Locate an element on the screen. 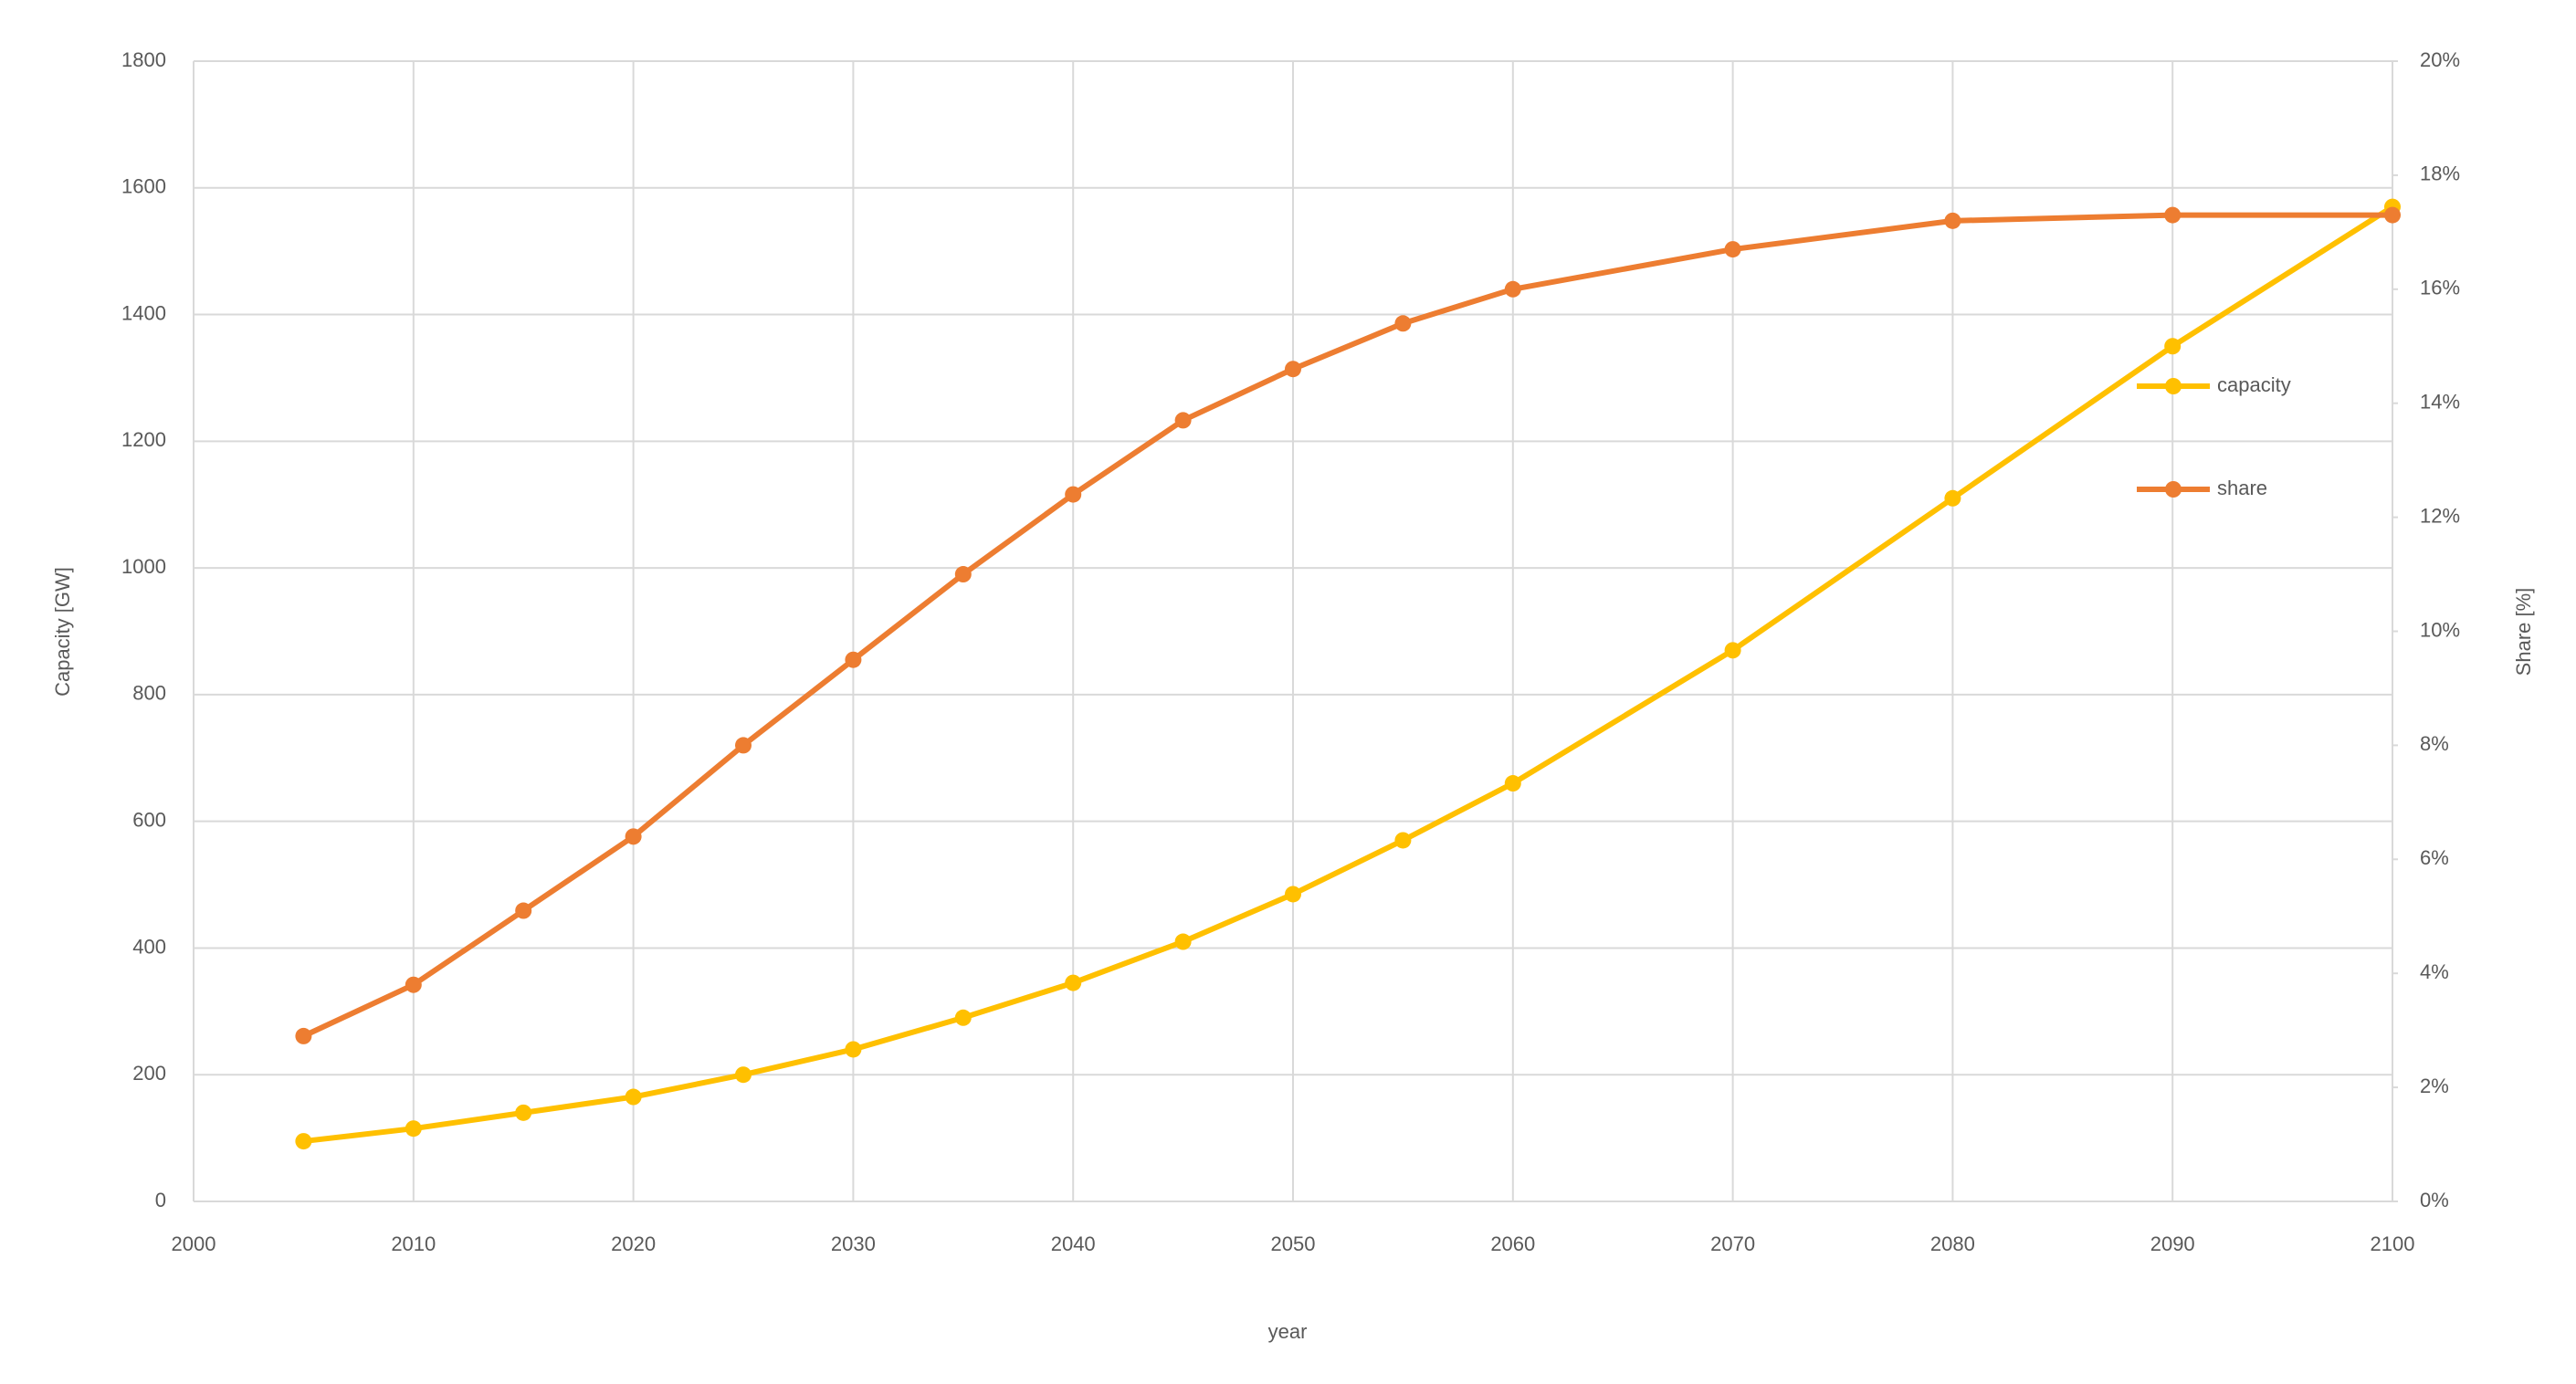 Image resolution: width=2576 pixels, height=1384 pixels. x-tick-label: 2000 is located at coordinates (194, 1243).